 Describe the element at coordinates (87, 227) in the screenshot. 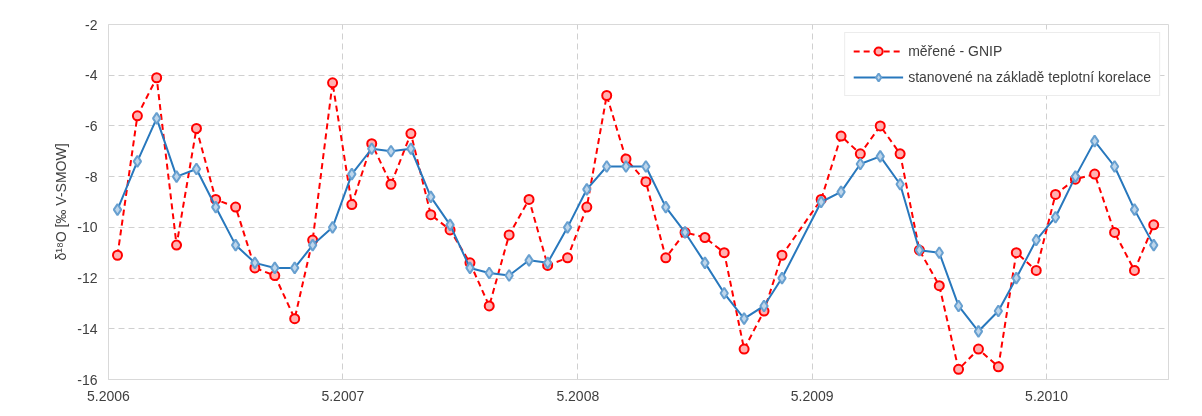

I see `y-tick-label: -10` at that location.